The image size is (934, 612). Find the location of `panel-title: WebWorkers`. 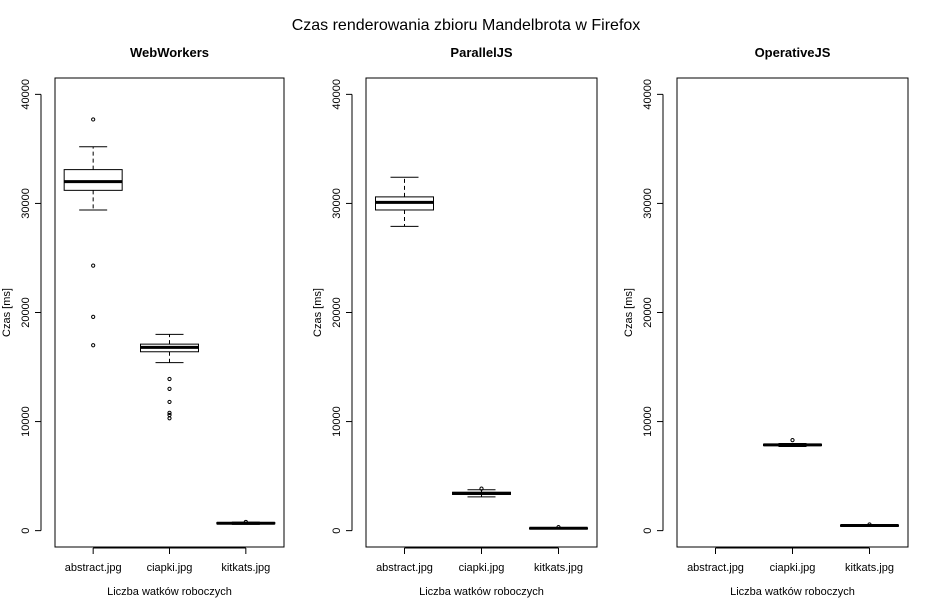

panel-title: WebWorkers is located at coordinates (169, 52).